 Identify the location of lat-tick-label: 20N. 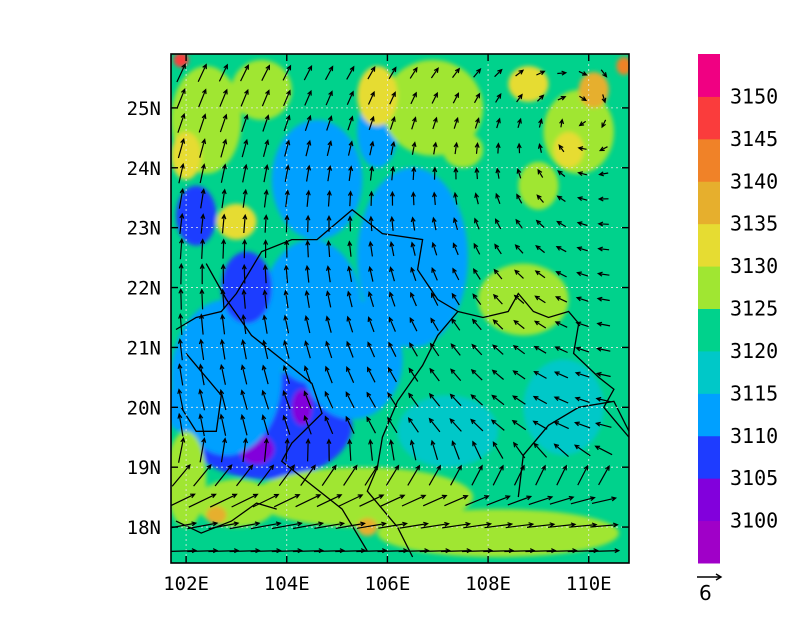
(144, 408).